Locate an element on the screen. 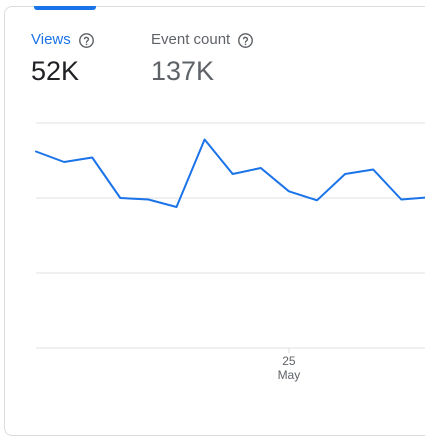 This screenshot has height=436, width=425. metric-value-event-count: 137K is located at coordinates (183, 71).